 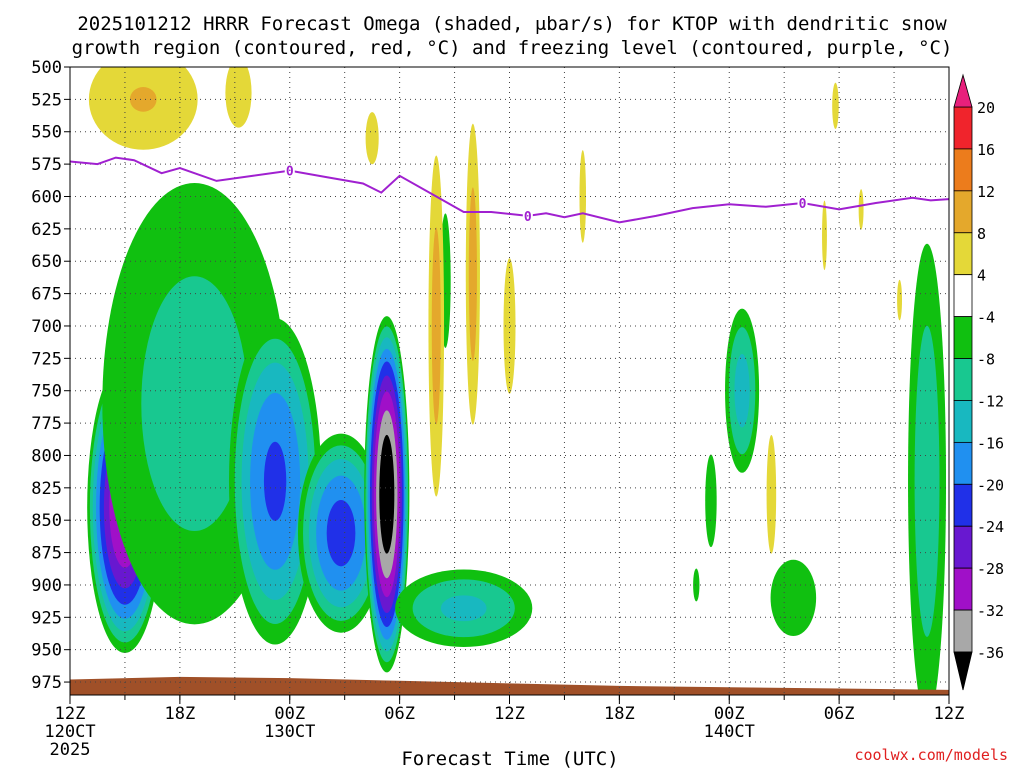 I want to click on colorbar-tick-label: 8, so click(x=981, y=234).